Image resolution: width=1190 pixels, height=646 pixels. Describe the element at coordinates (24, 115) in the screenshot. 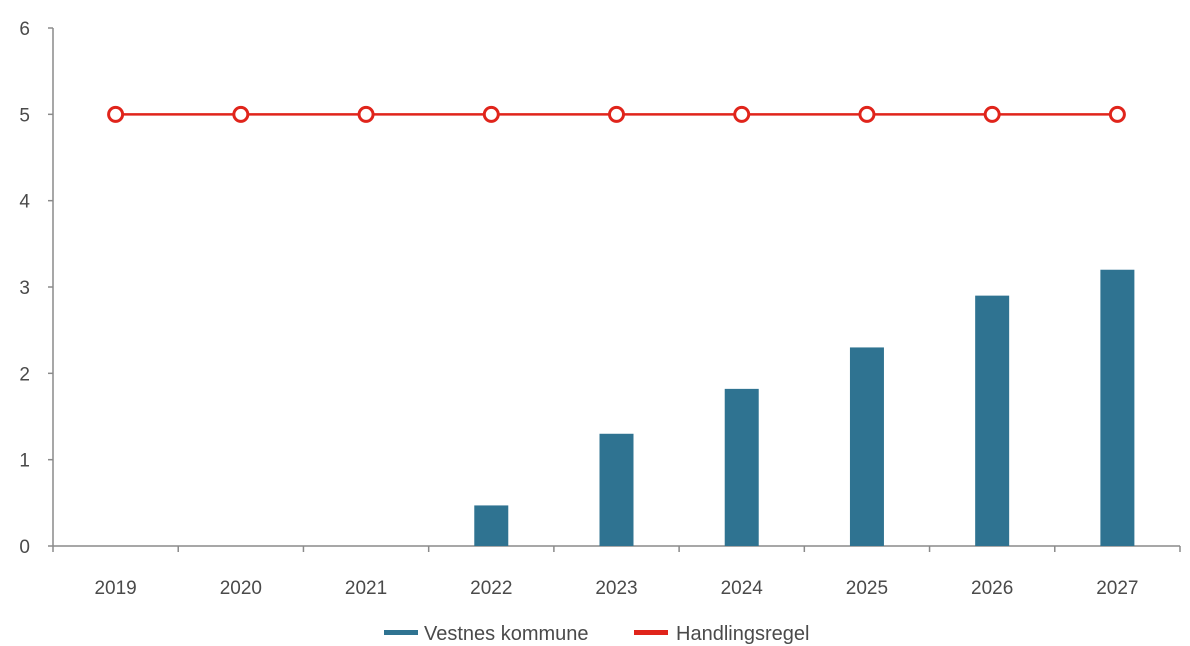

I see `y-tick-label: 5` at that location.